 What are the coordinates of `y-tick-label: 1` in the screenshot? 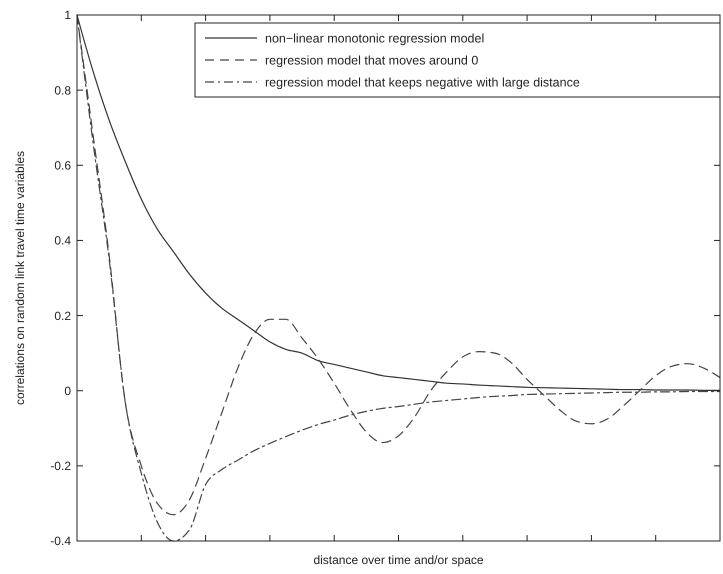 It's located at (68, 15).